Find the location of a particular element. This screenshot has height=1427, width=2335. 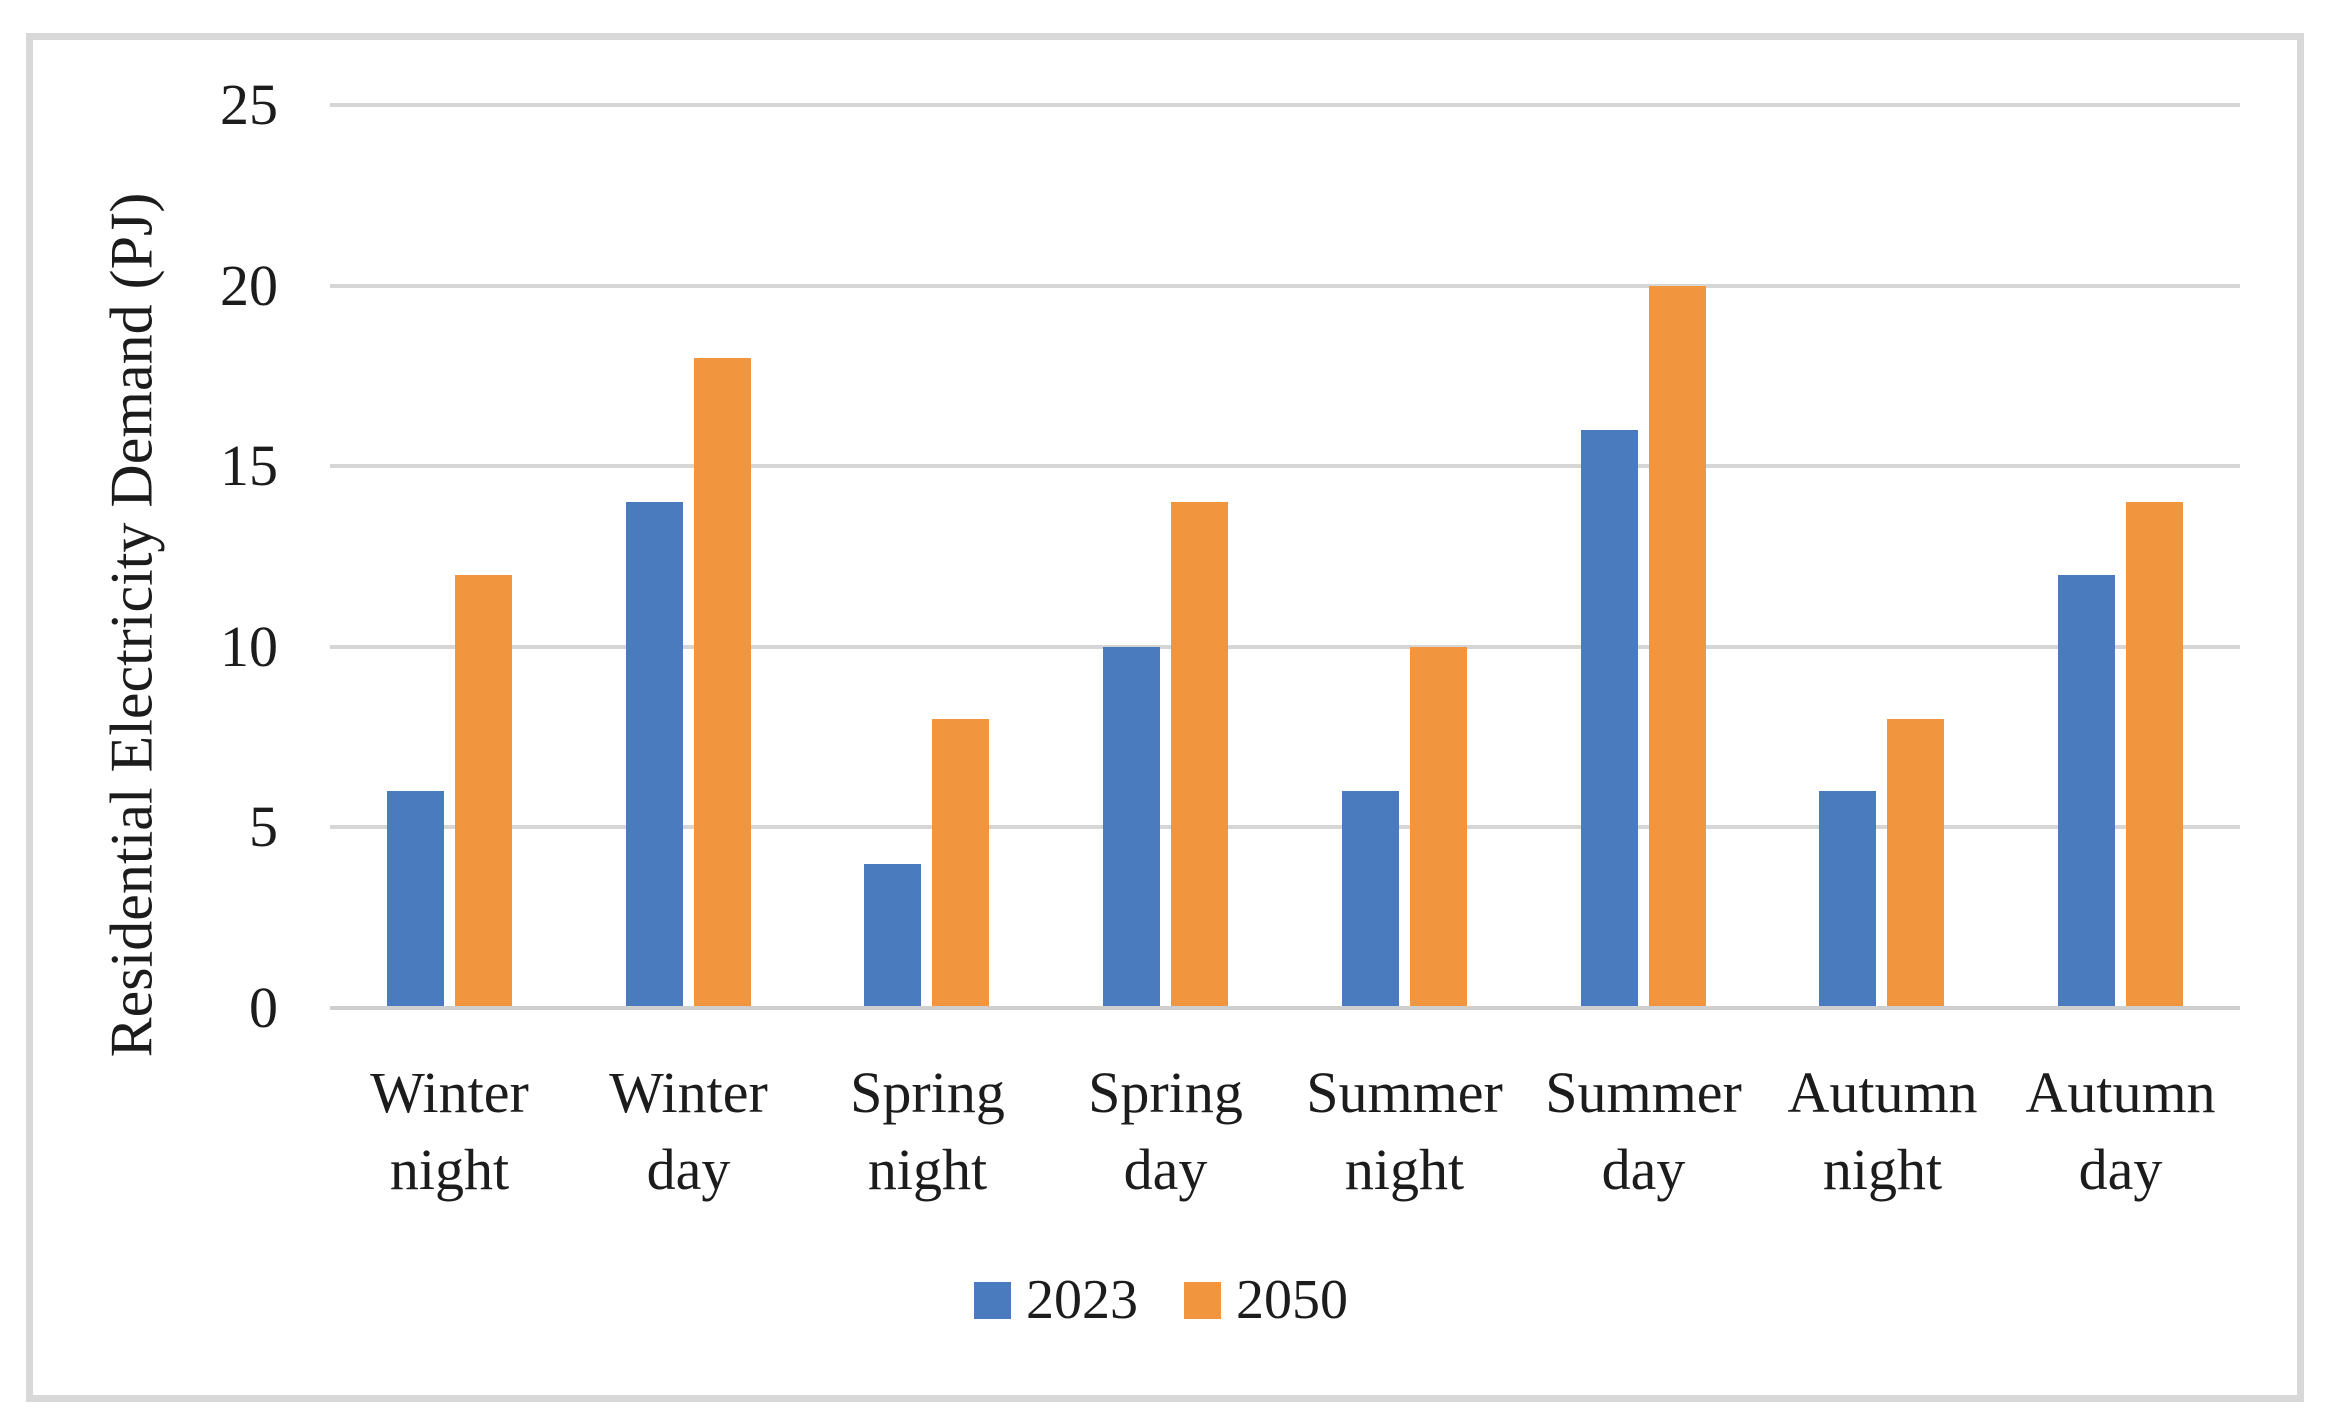

bar-2050-winter-night is located at coordinates (483, 790).